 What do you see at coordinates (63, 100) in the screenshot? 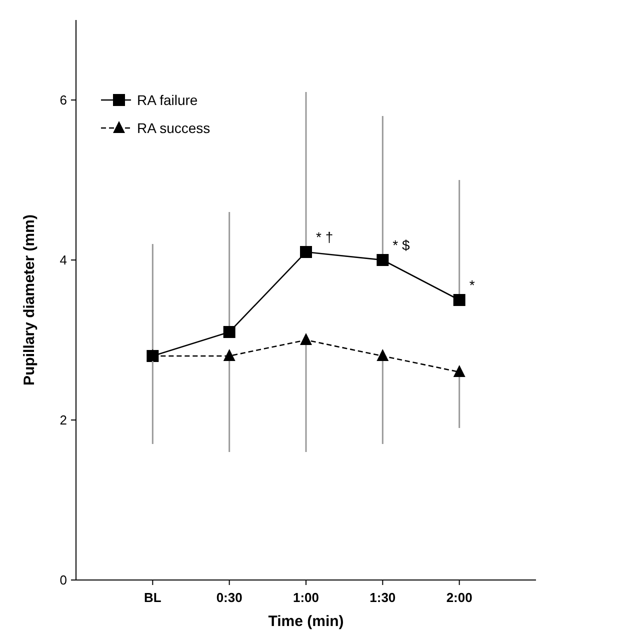
I see `y-tick-label: 6` at bounding box center [63, 100].